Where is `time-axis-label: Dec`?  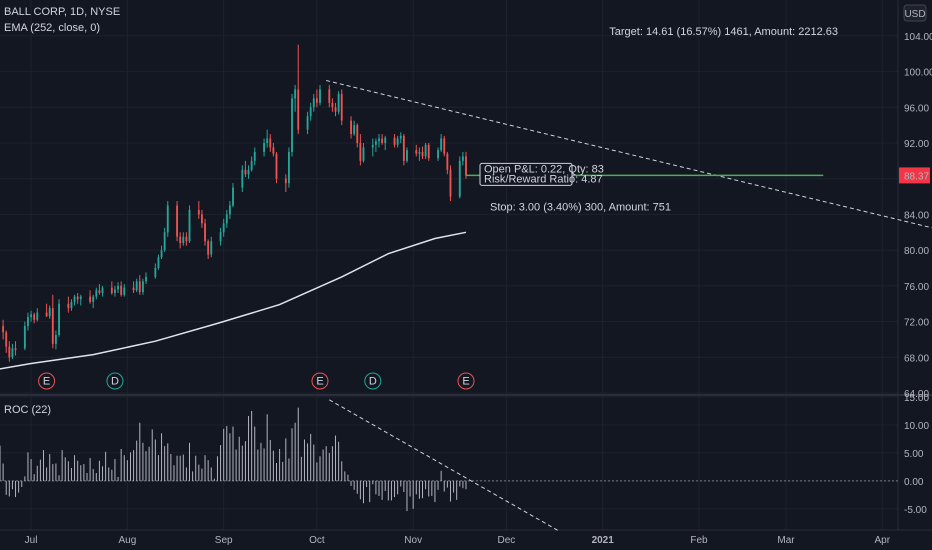 time-axis-label: Dec is located at coordinates (506, 540).